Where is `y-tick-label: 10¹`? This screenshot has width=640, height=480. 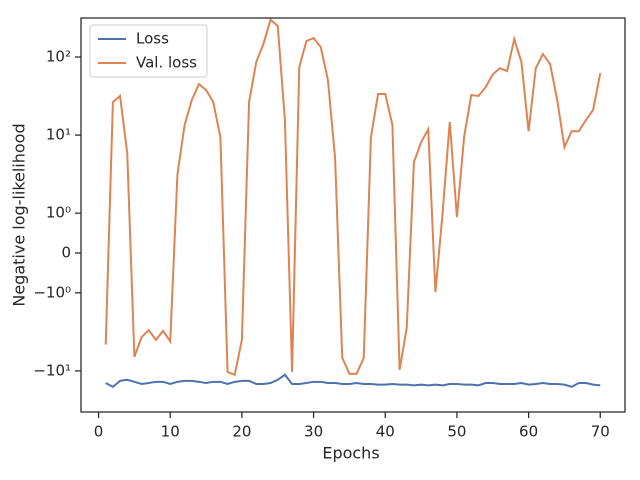 y-tick-label: 10¹ is located at coordinates (58, 135).